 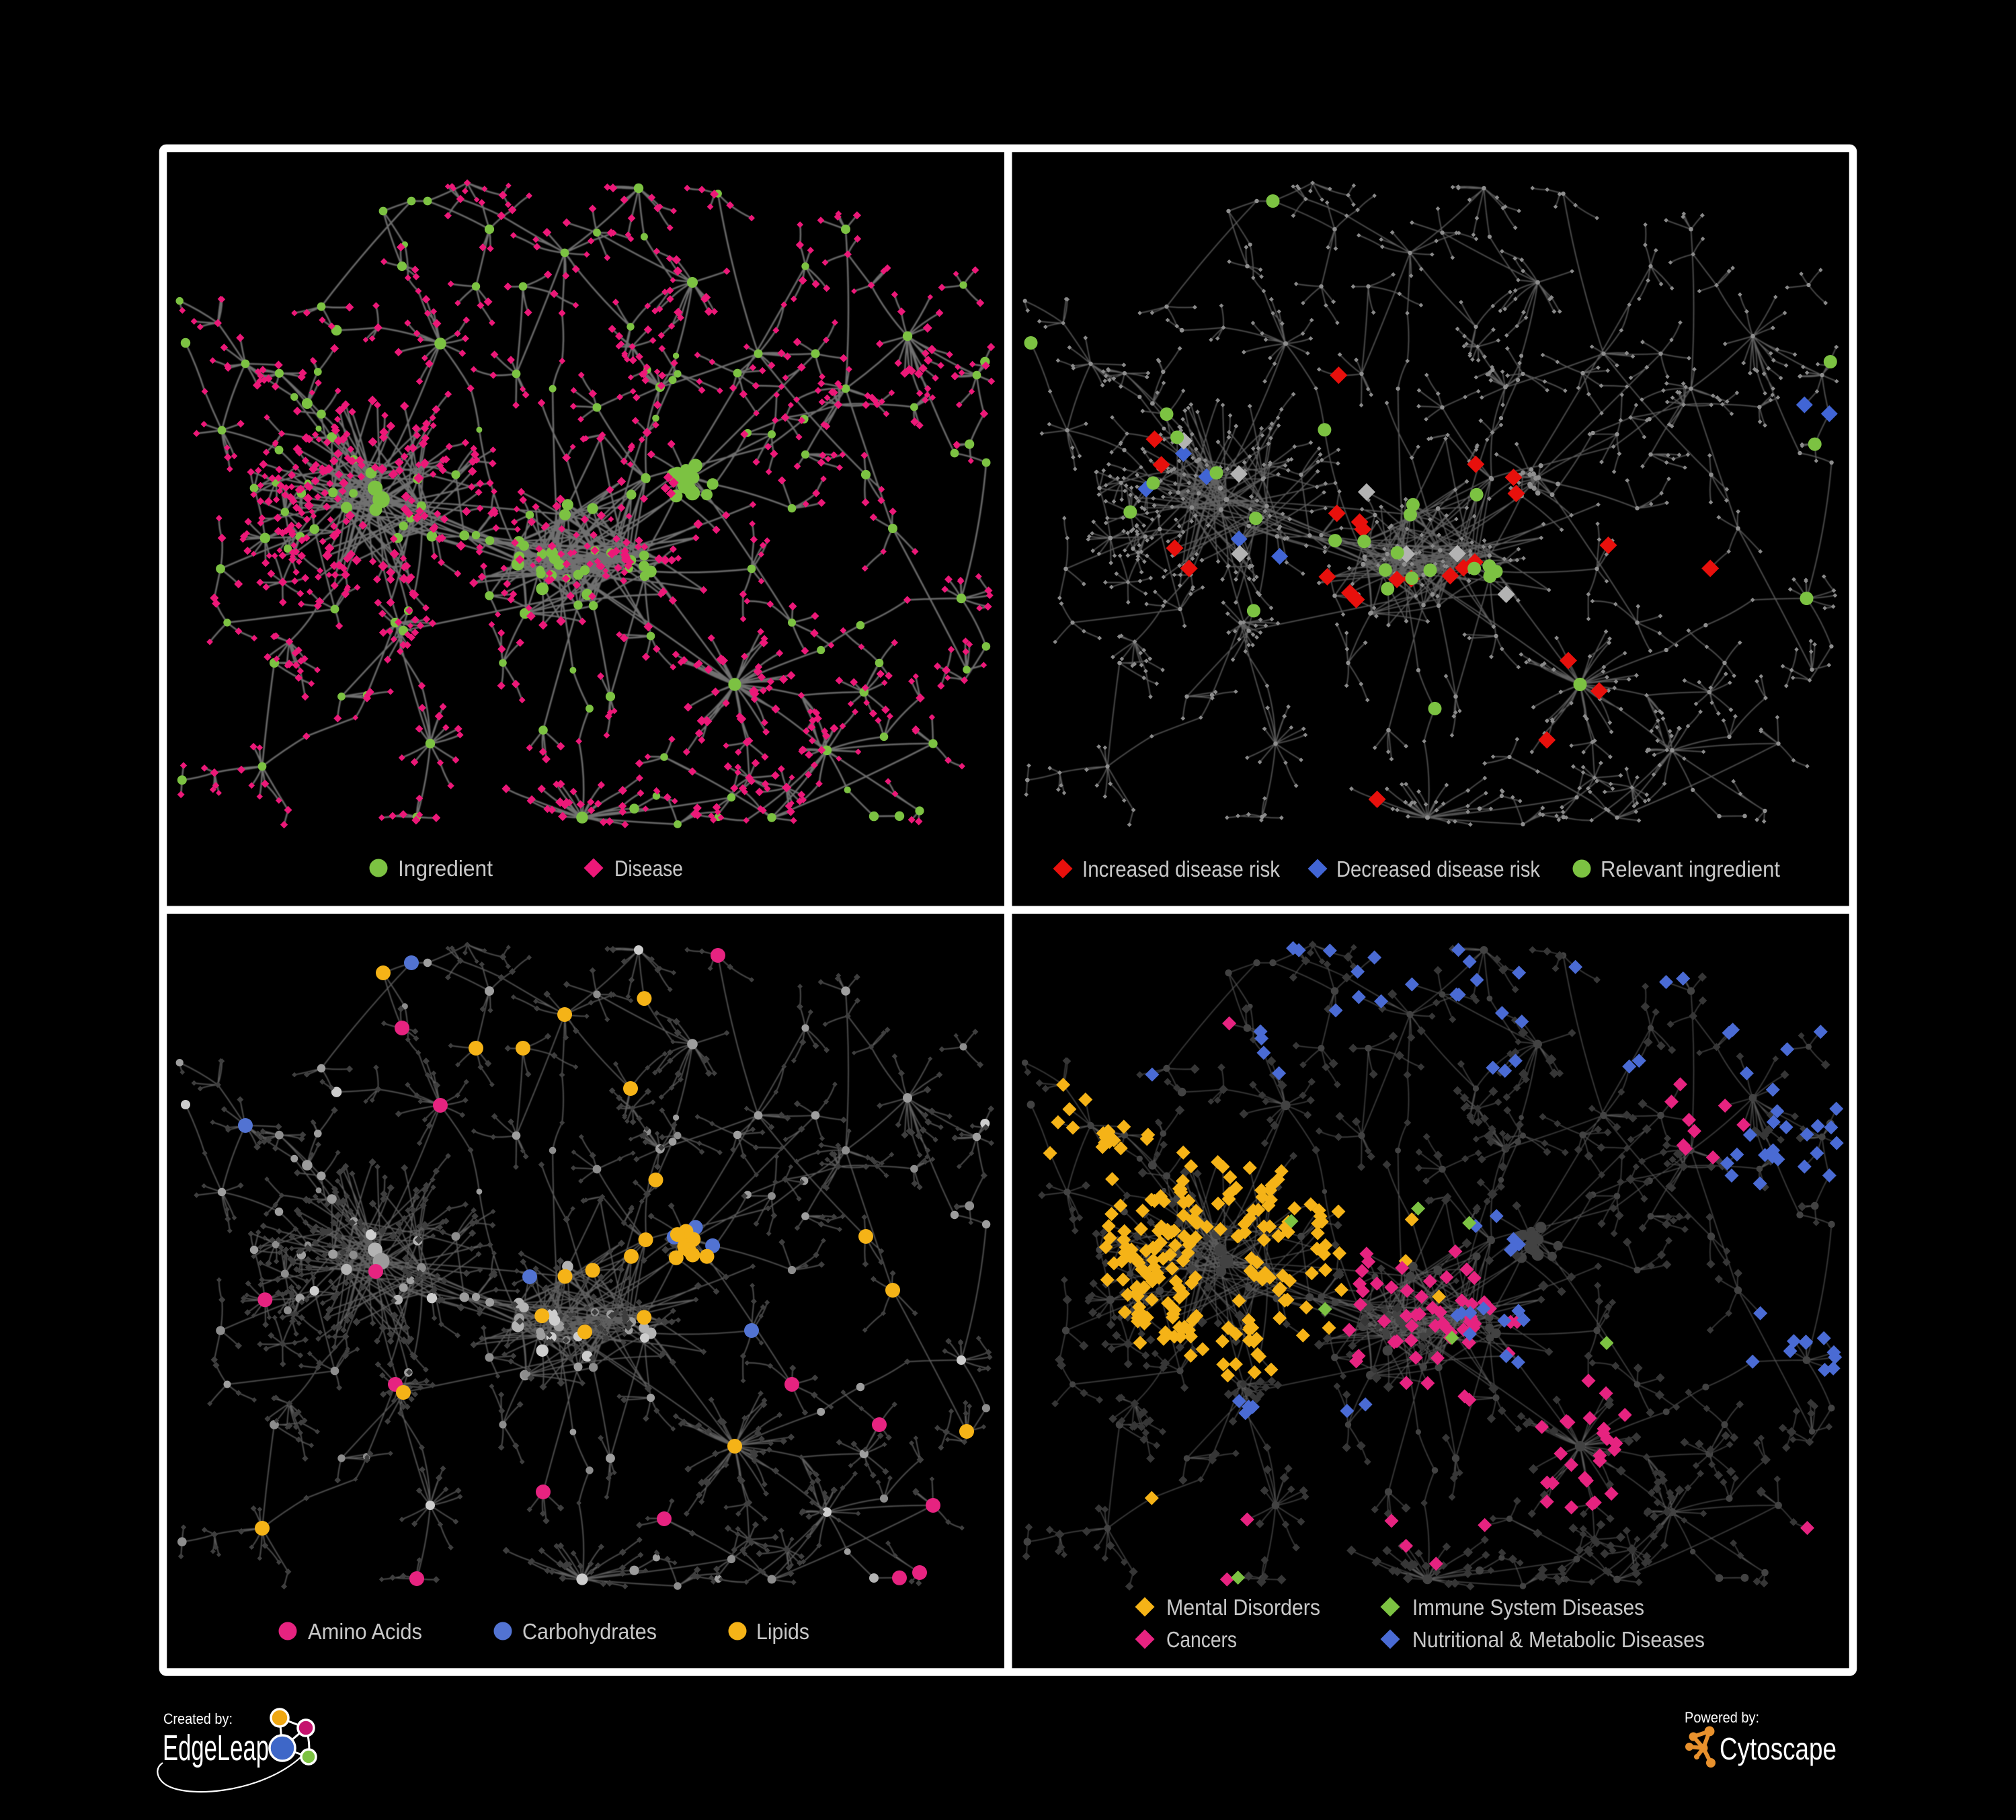 What do you see at coordinates (782, 1631) in the screenshot?
I see `svg-text: Lipids` at bounding box center [782, 1631].